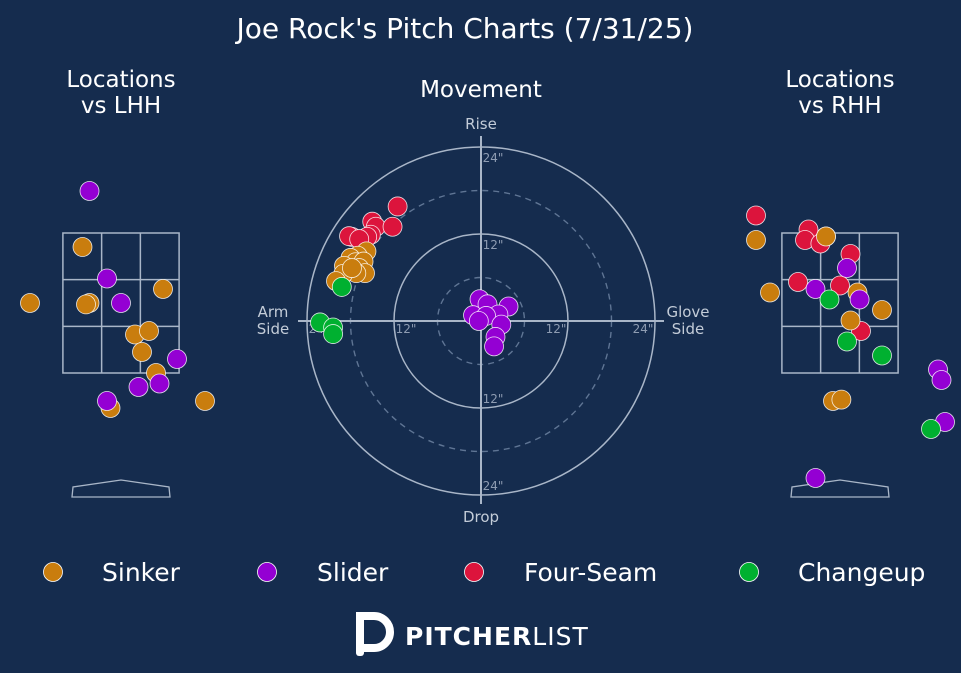 The image size is (961, 673). Describe the element at coordinates (267, 572) in the screenshot. I see `legend-marker-slider` at that location.